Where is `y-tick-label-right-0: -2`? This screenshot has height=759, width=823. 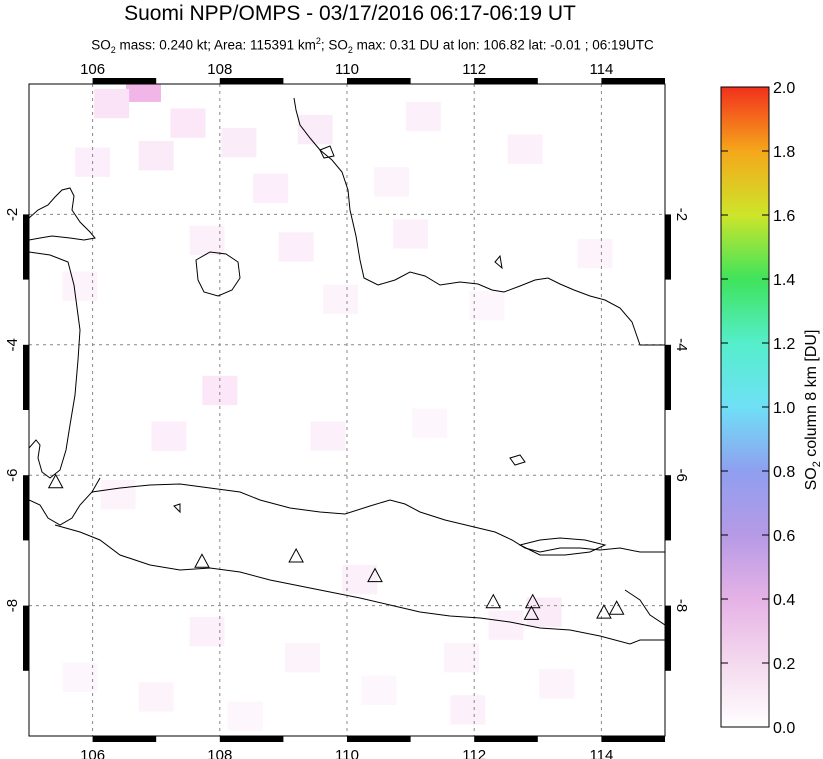
y-tick-label-right-0: -2 is located at coordinates (681, 214).